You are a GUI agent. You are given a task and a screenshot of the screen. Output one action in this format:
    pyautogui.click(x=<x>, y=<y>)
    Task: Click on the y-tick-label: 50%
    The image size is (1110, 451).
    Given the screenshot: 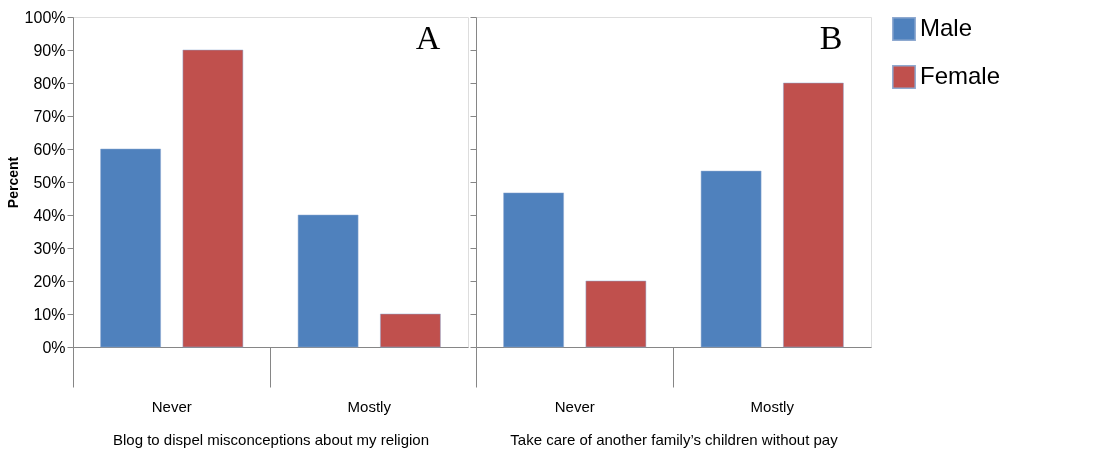 What is the action you would take?
    pyautogui.click(x=49, y=182)
    